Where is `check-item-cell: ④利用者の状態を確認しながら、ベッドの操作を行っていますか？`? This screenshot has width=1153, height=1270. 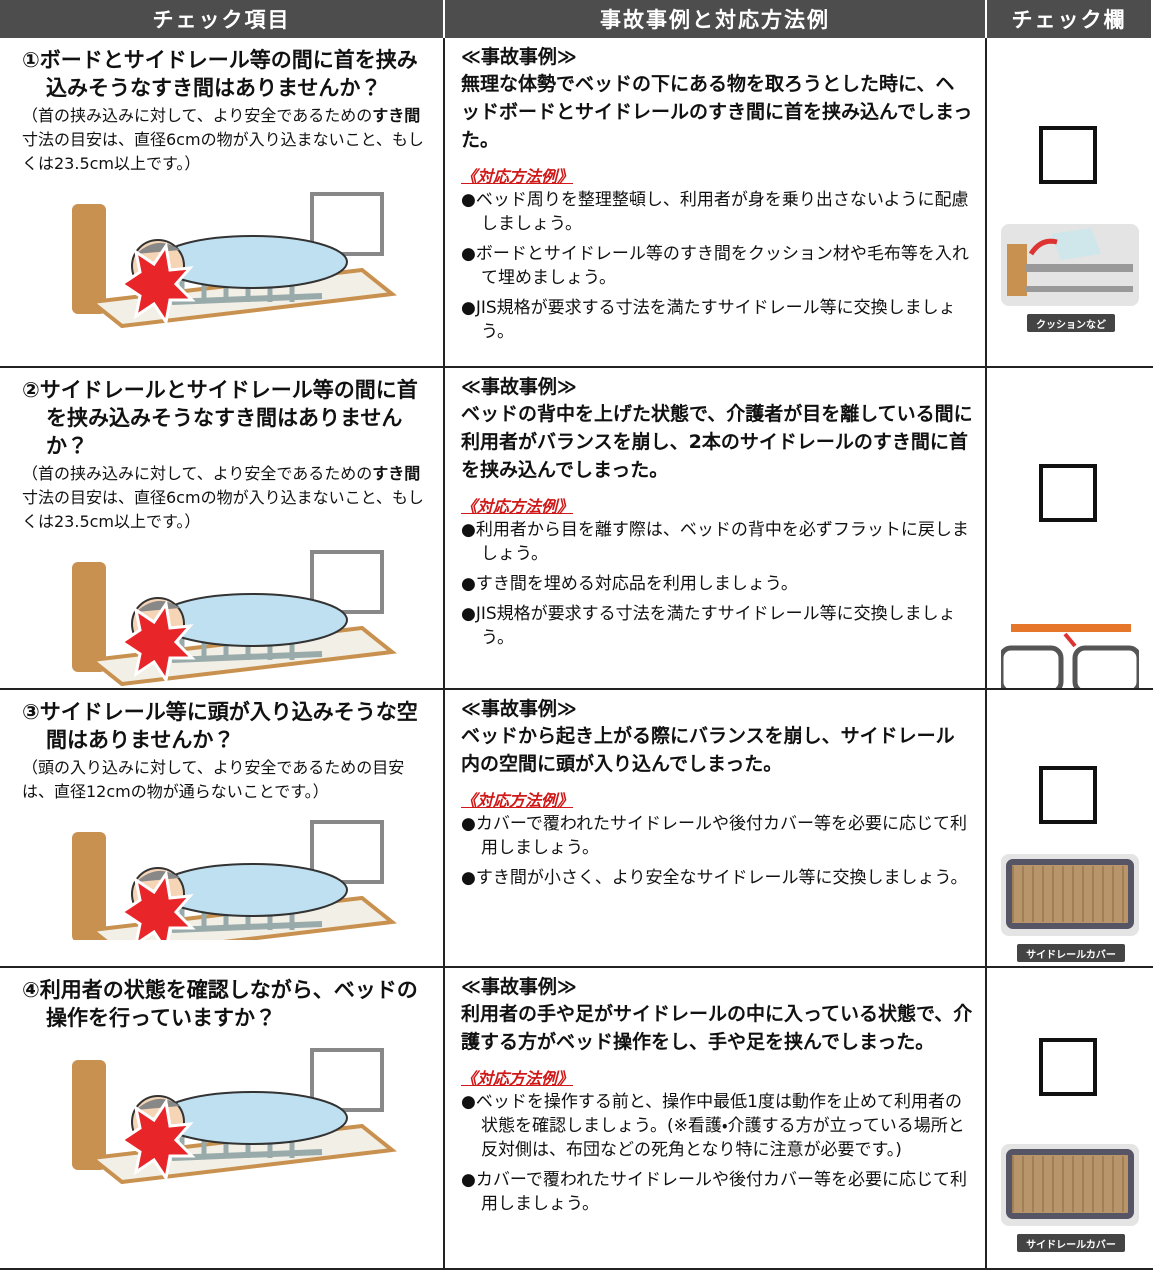 check-item-cell: ④利用者の状態を確認しながら、ベッドの操作を行っていますか？ is located at coordinates (222, 1119).